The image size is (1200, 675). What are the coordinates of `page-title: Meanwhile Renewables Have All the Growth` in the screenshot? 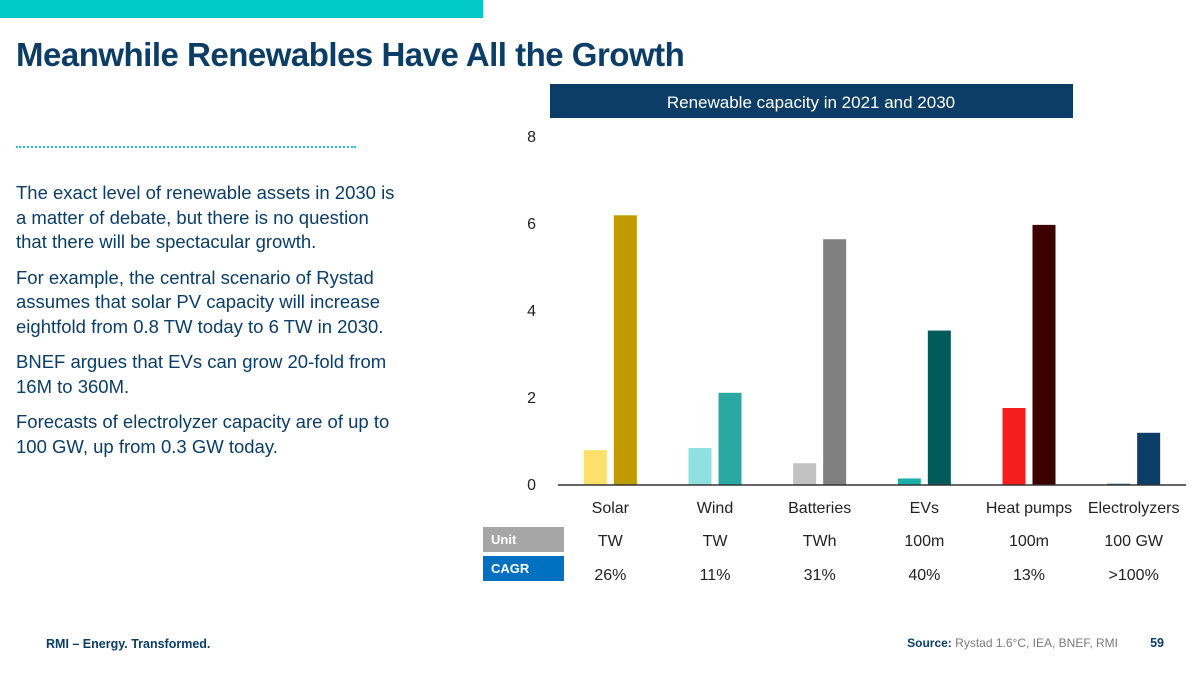 It's located at (350, 54).